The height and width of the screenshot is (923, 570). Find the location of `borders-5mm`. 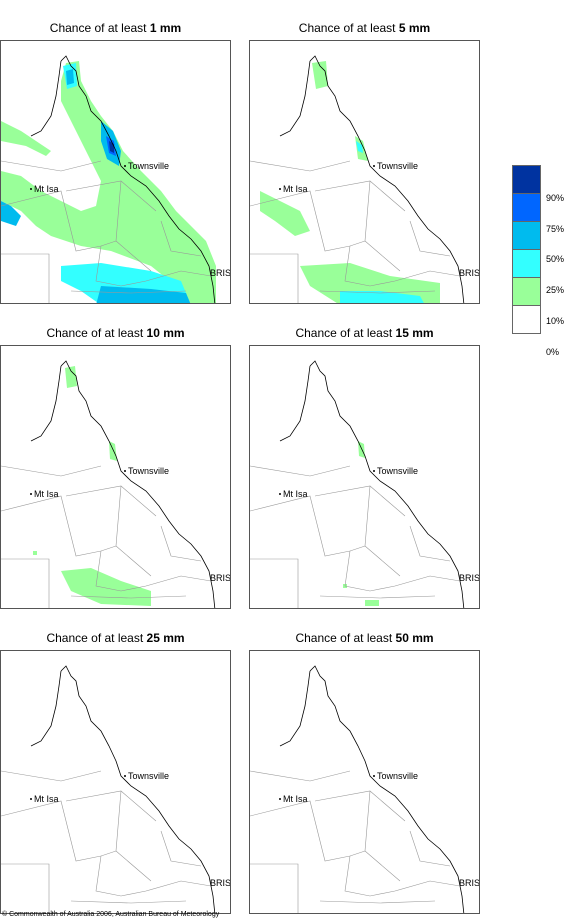

borders-5mm is located at coordinates (355, 231).